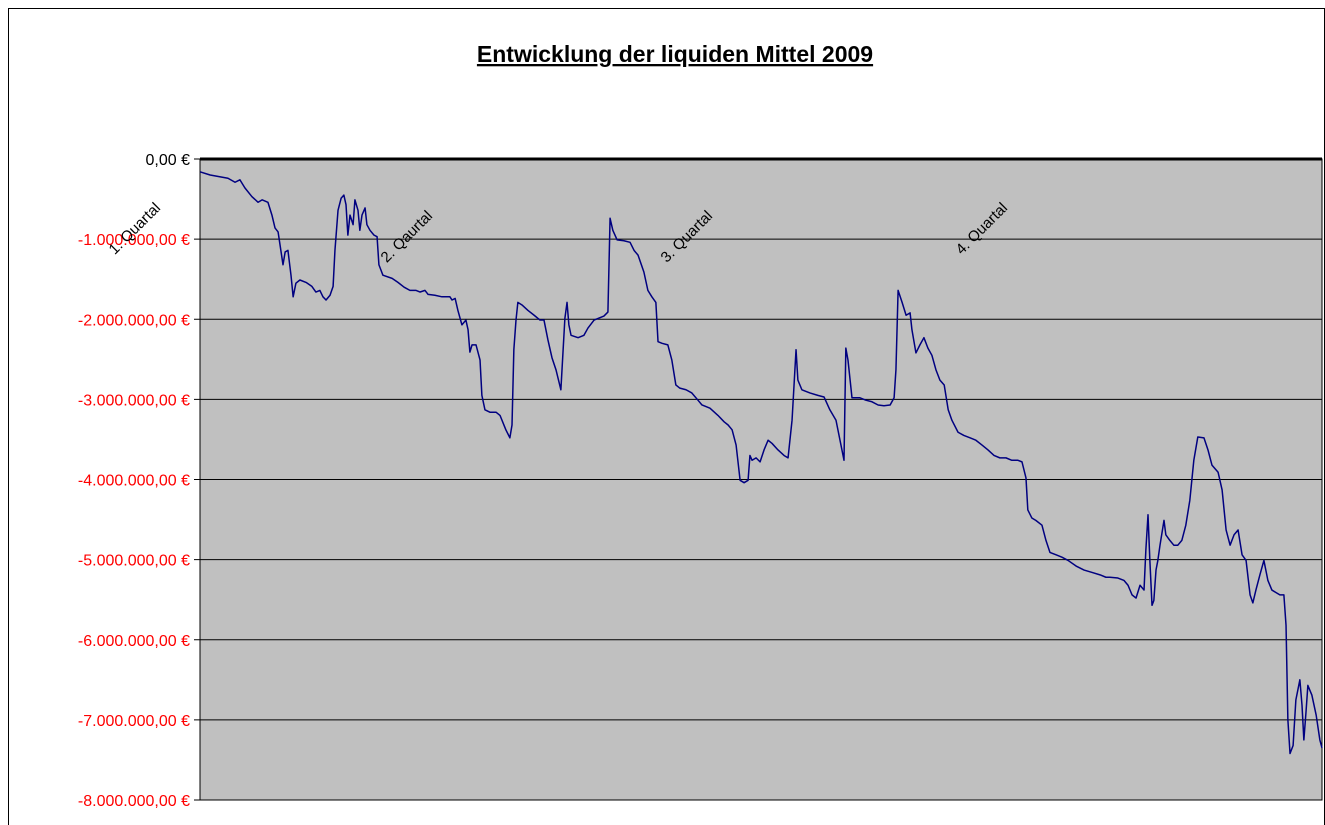  What do you see at coordinates (134, 721) in the screenshot?
I see `y-tick-label: -7.000.000,00 €` at bounding box center [134, 721].